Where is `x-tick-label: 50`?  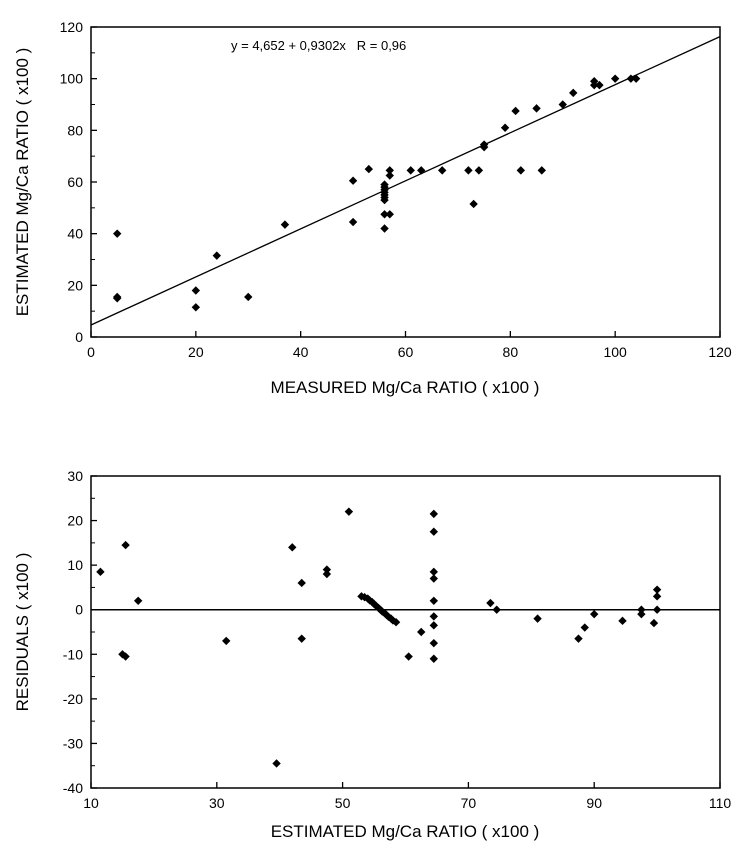
x-tick-label: 50 is located at coordinates (343, 803).